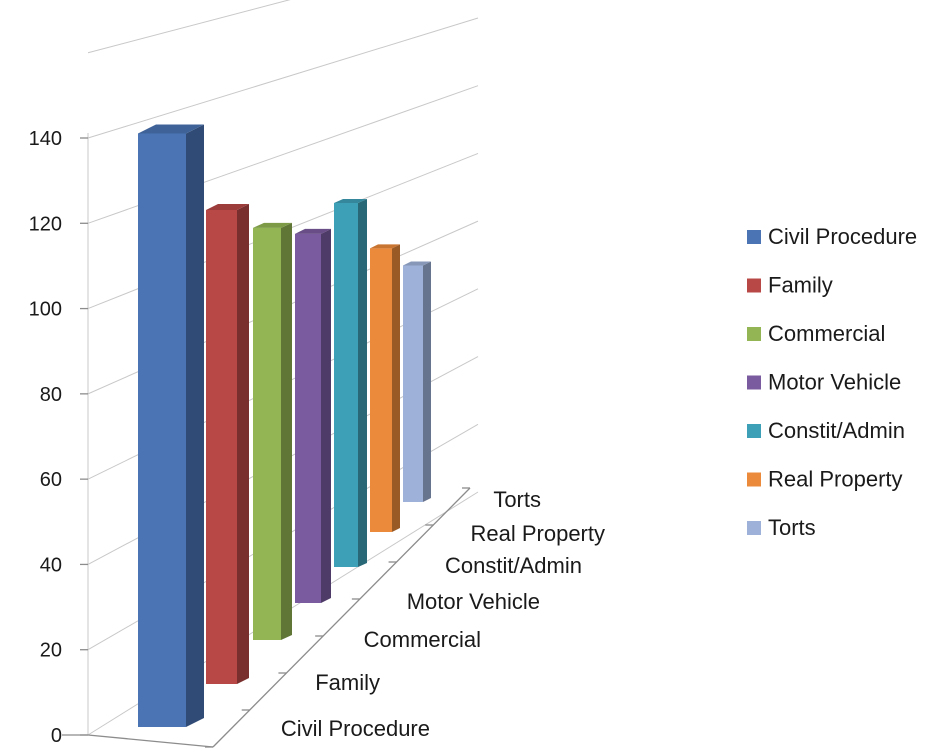  I want to click on category-axis-label: Torts, so click(517, 499).